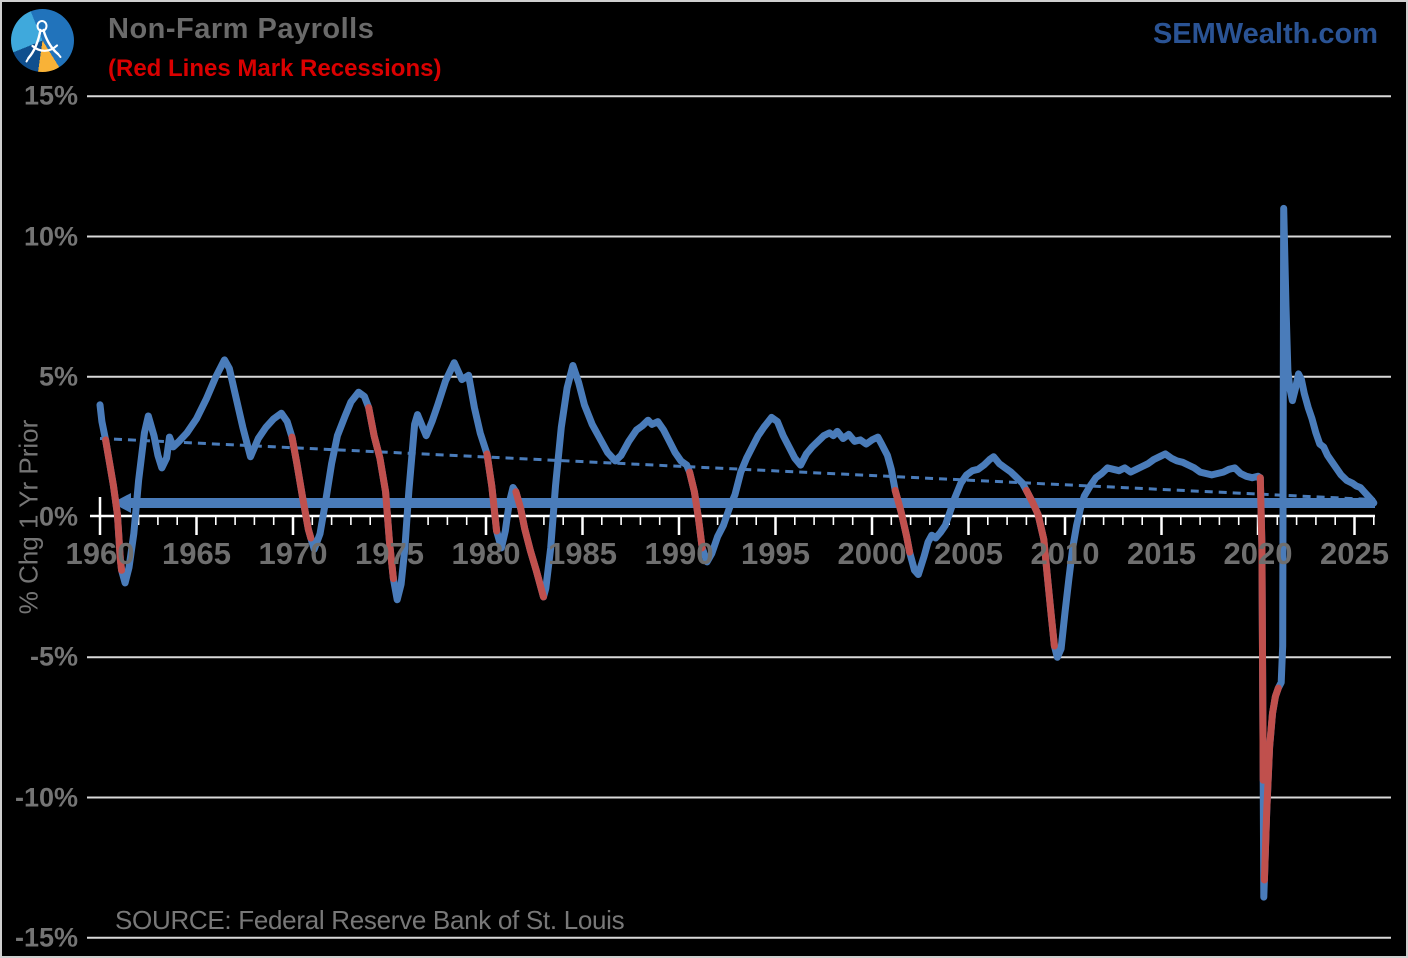 Image resolution: width=1408 pixels, height=958 pixels. I want to click on x-tick-label-2010: 2010, so click(1065, 553).